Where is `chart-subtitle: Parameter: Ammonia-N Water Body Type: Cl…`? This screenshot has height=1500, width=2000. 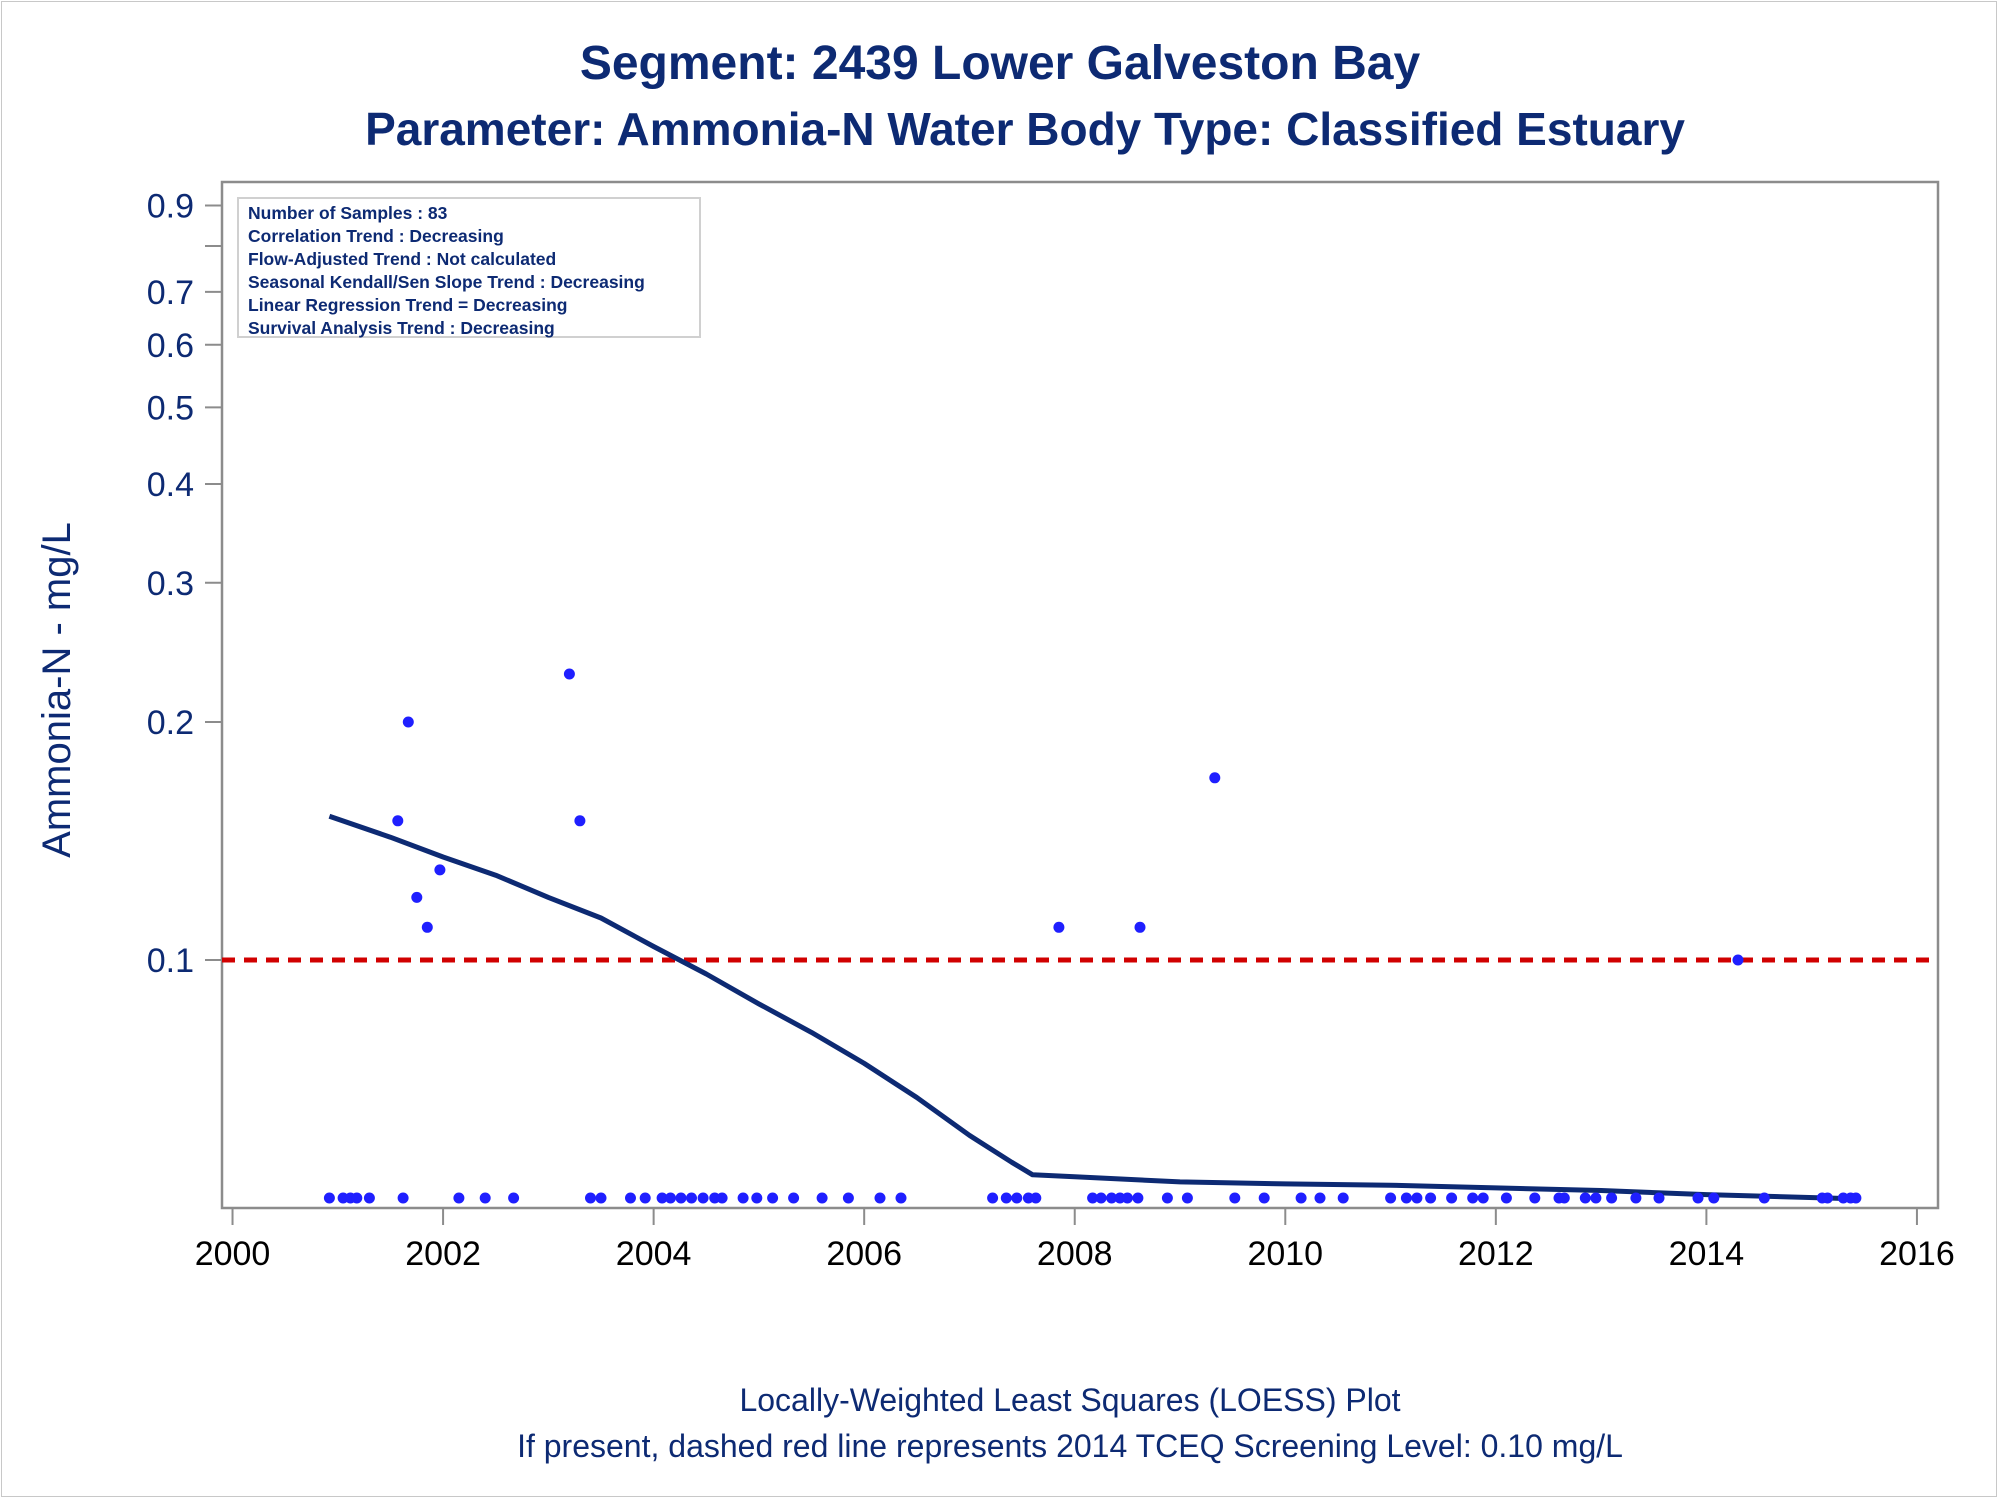
chart-subtitle: Parameter: Ammonia-N Water Body Type: Cl… is located at coordinates (1025, 129).